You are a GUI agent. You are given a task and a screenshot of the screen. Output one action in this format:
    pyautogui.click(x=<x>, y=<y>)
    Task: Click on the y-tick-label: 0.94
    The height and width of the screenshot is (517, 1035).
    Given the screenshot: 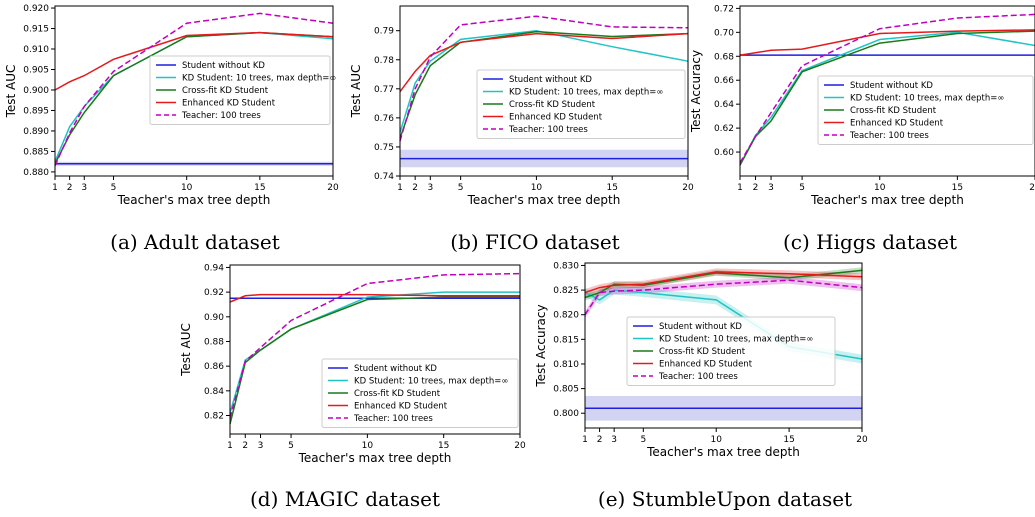 What is the action you would take?
    pyautogui.click(x=214, y=268)
    